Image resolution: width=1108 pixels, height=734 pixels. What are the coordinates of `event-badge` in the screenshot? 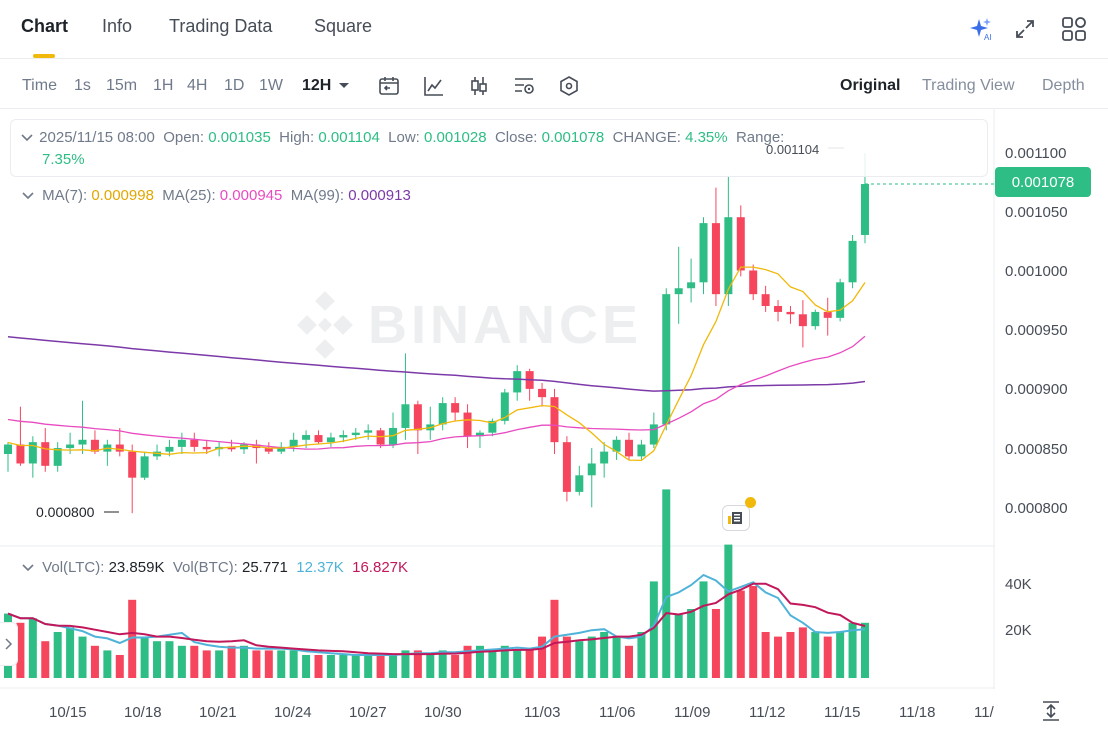 It's located at (736, 518).